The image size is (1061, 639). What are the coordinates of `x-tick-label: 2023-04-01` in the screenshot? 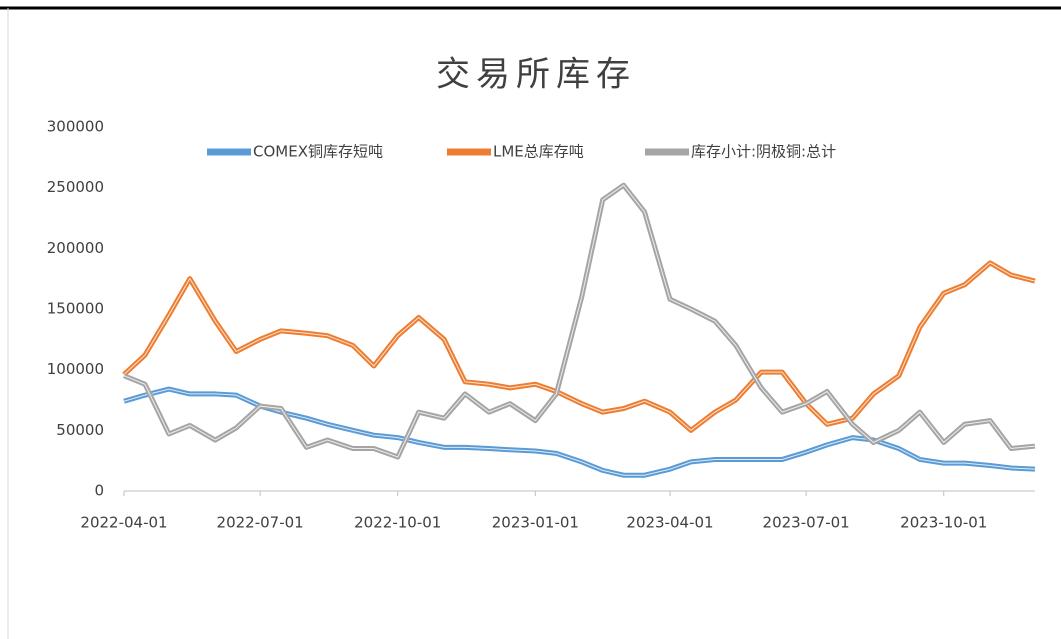 It's located at (669, 523).